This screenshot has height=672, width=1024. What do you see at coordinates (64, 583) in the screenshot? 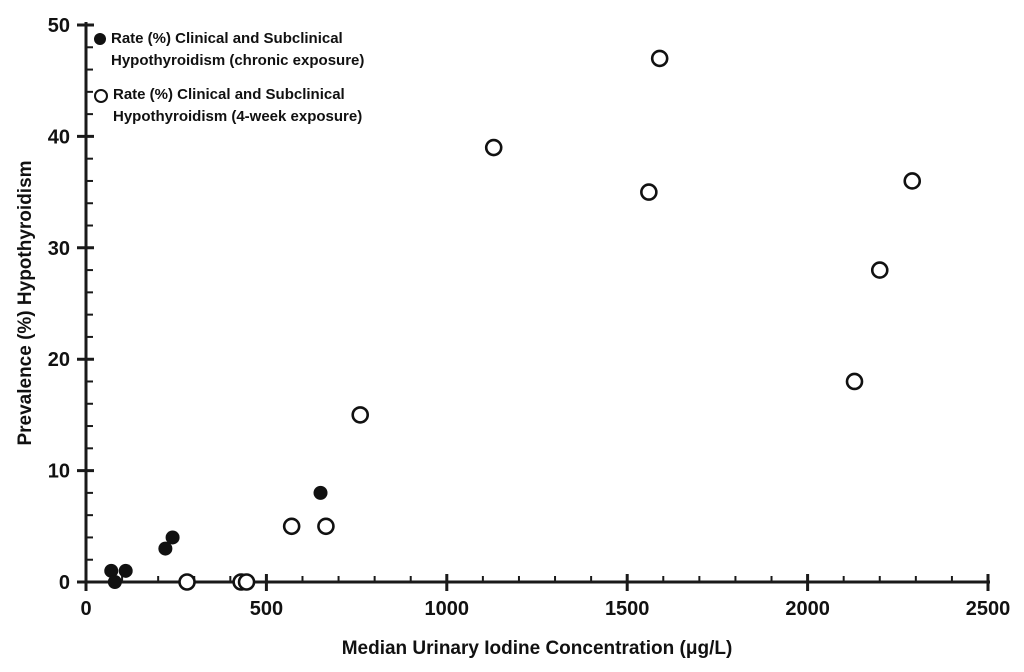
I see `y-tick-label: 0` at bounding box center [64, 583].